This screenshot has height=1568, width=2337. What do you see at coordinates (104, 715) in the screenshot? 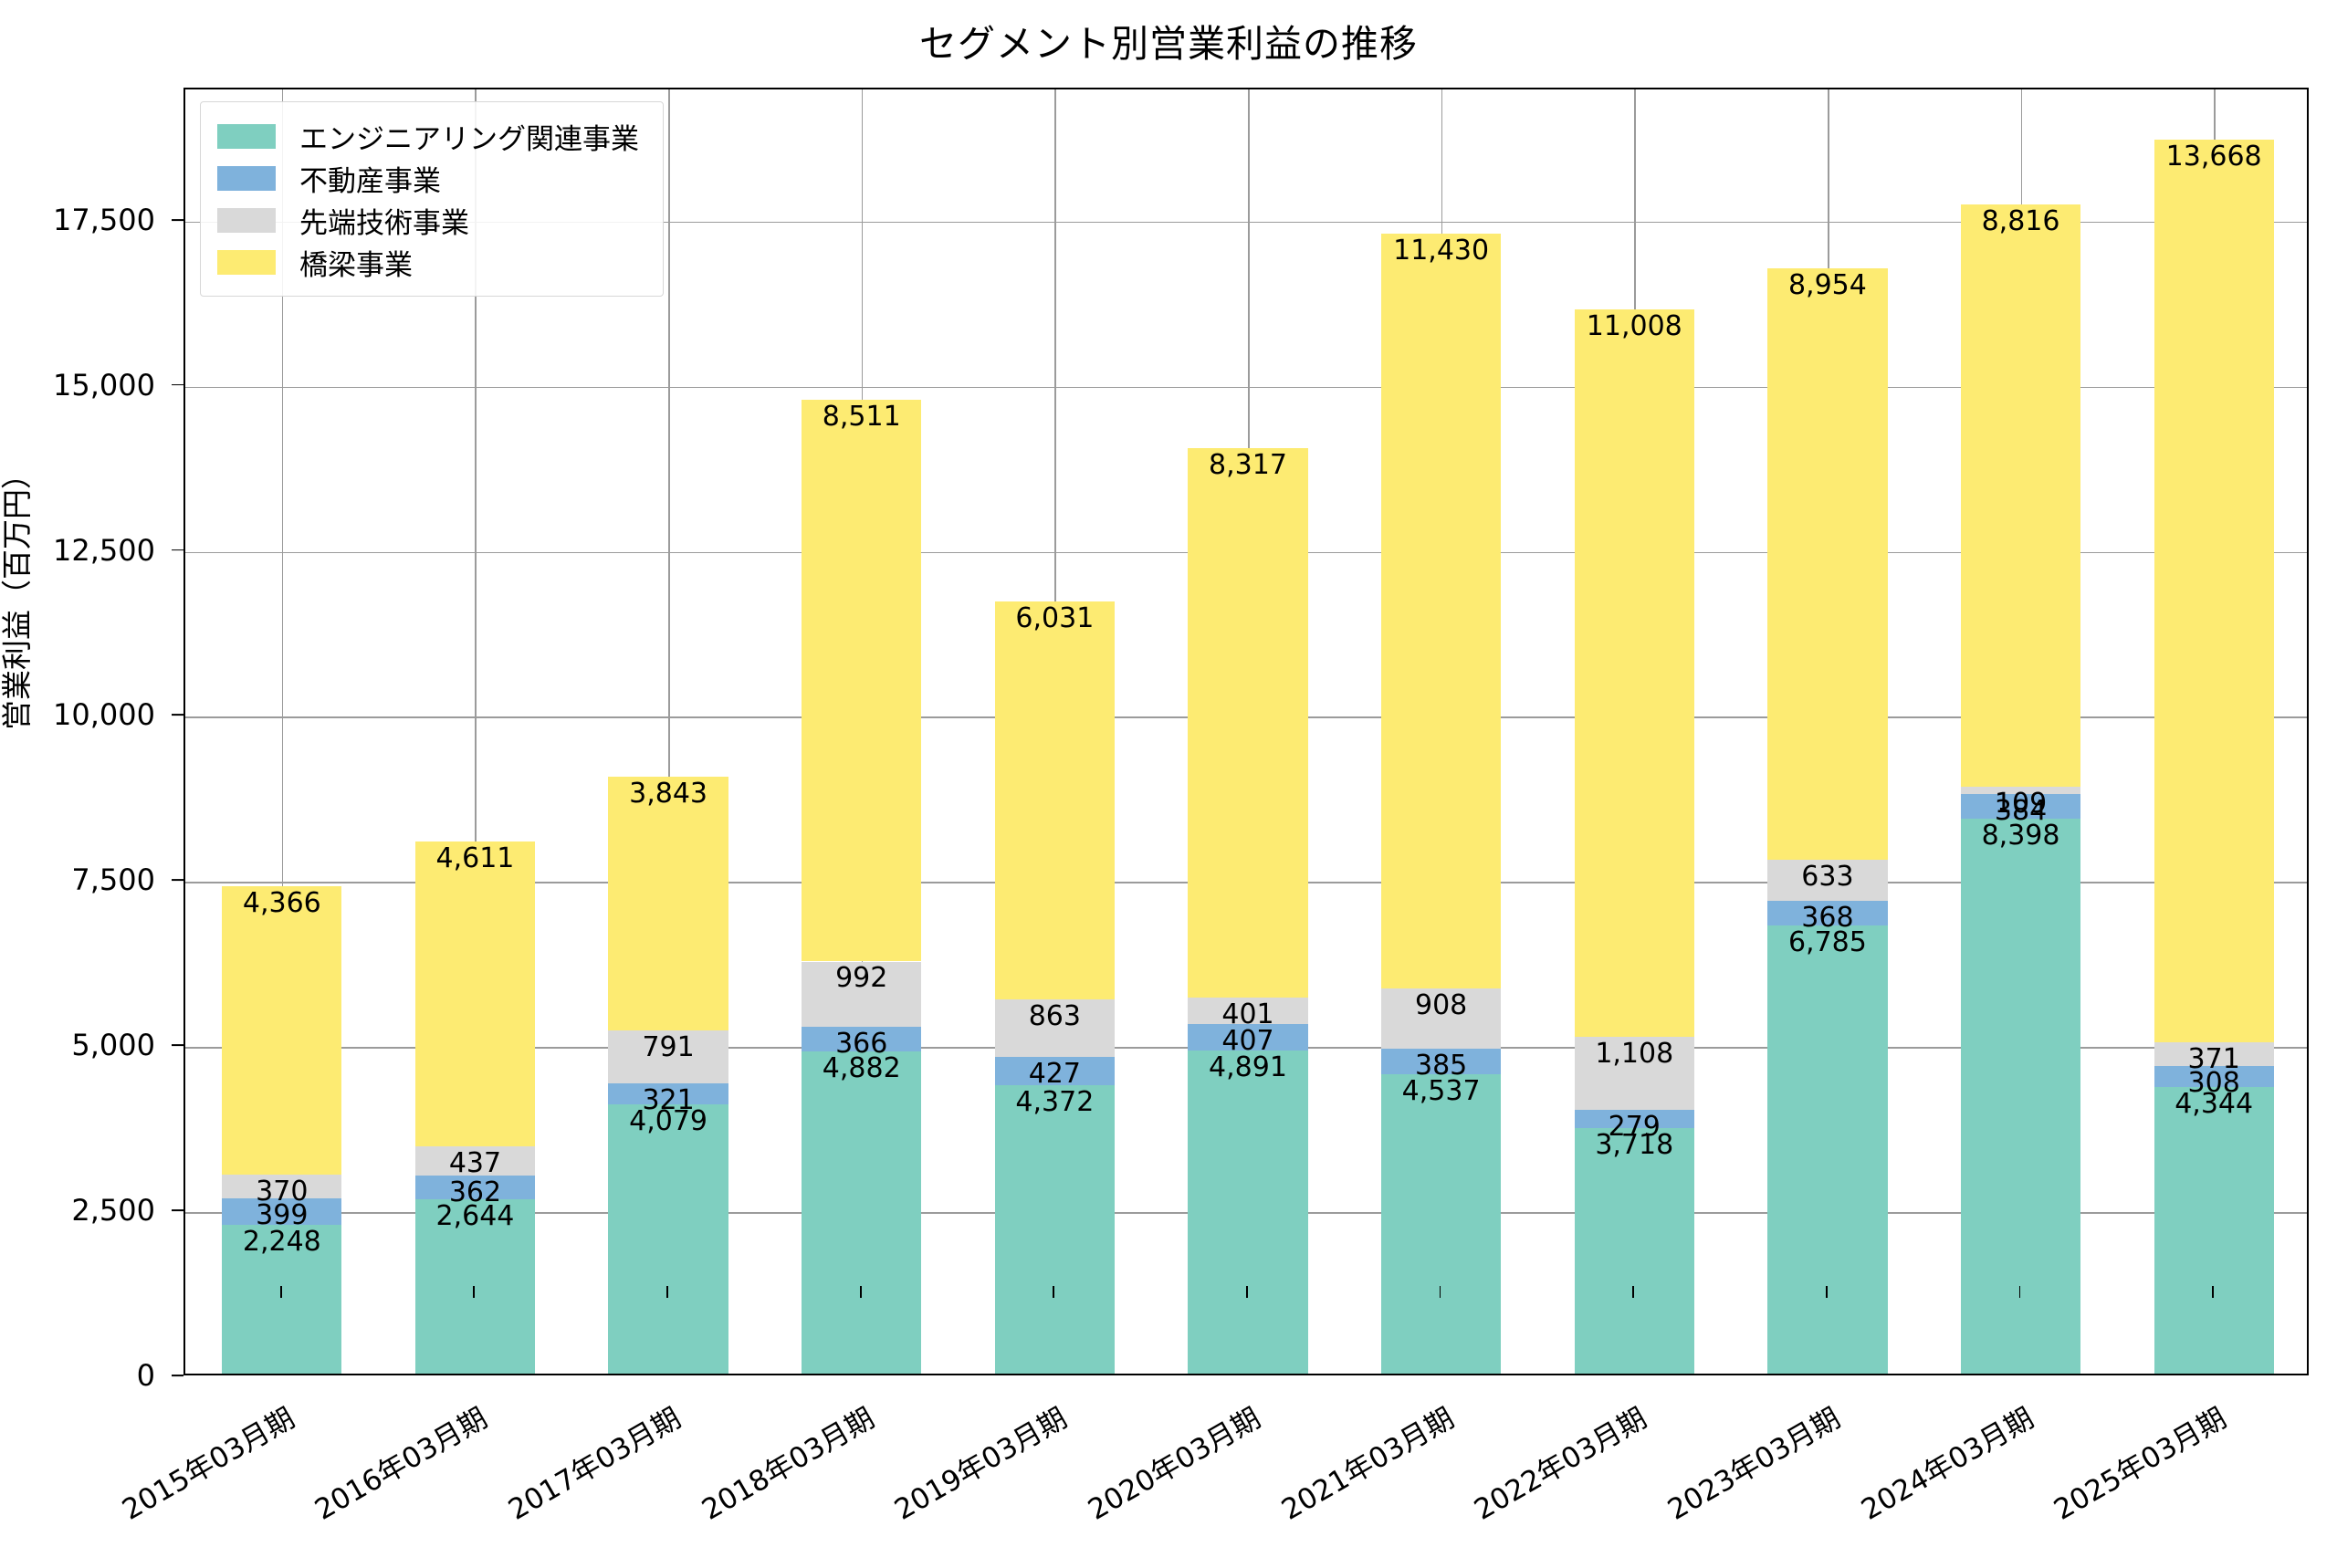
I see `y-axis-tick-label: 10,000` at bounding box center [104, 715].